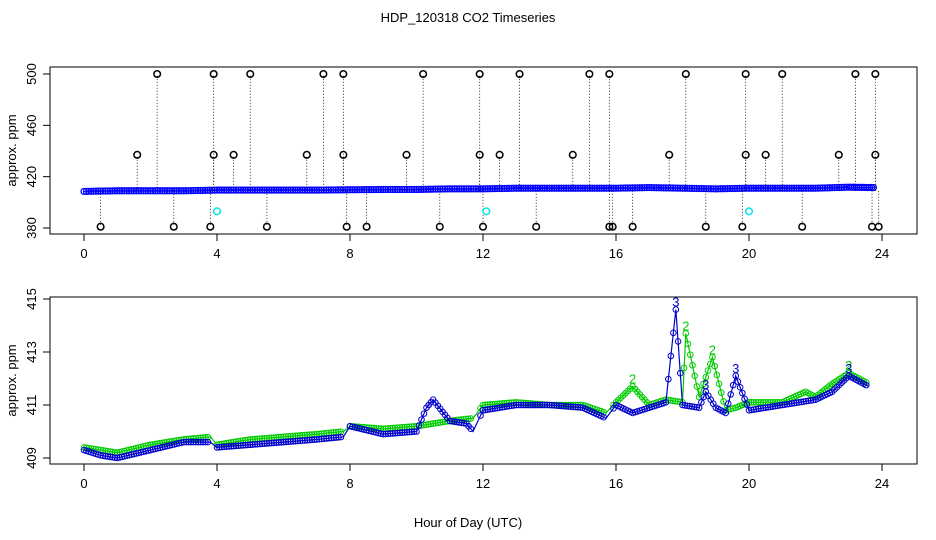 This screenshot has width=936, height=540. I want to click on x-tick-label: 0, so click(83, 253).